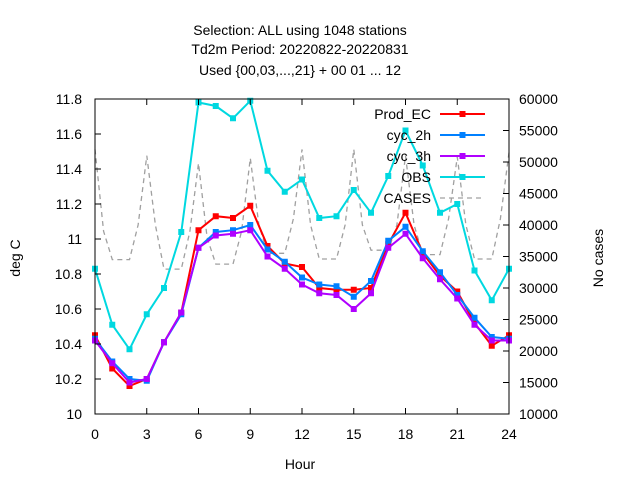 The image size is (640, 480). I want to click on y2-tick-label: 35000, so click(538, 257).